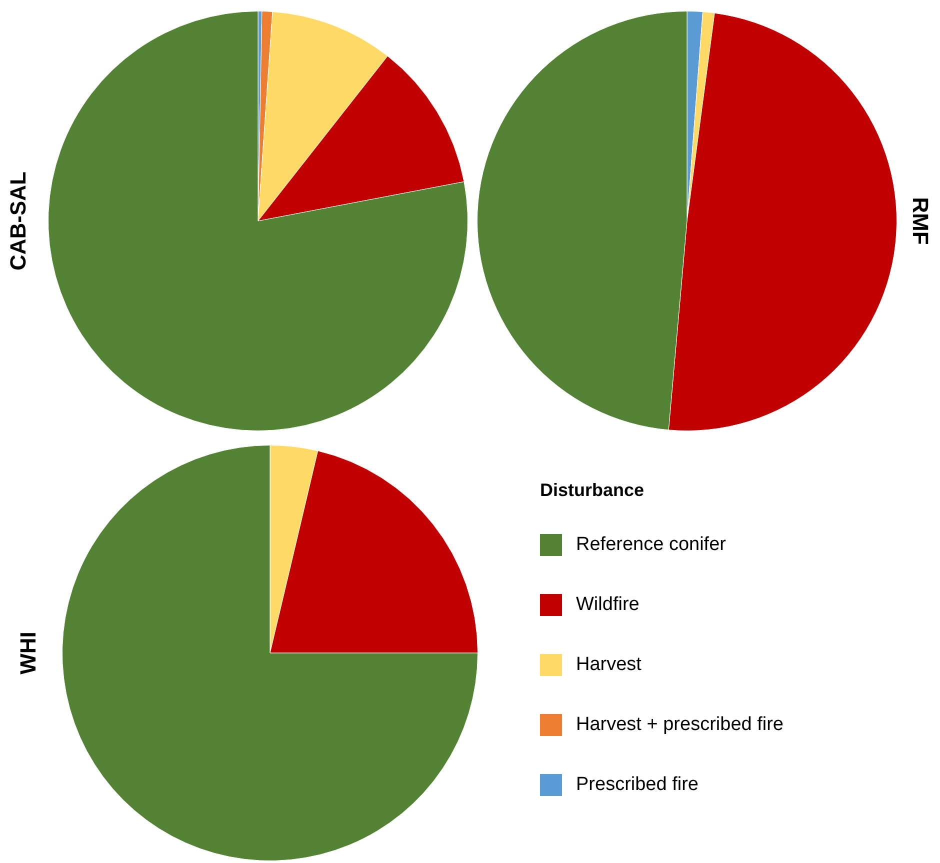 The width and height of the screenshot is (940, 863). What do you see at coordinates (27, 653) in the screenshot?
I see `text: WHI` at bounding box center [27, 653].